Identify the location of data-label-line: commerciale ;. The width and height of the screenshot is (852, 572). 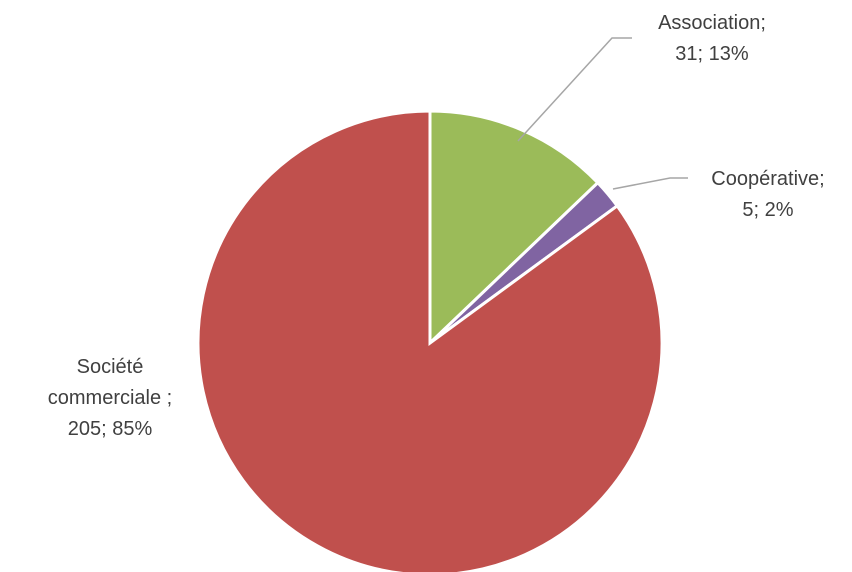
(110, 398).